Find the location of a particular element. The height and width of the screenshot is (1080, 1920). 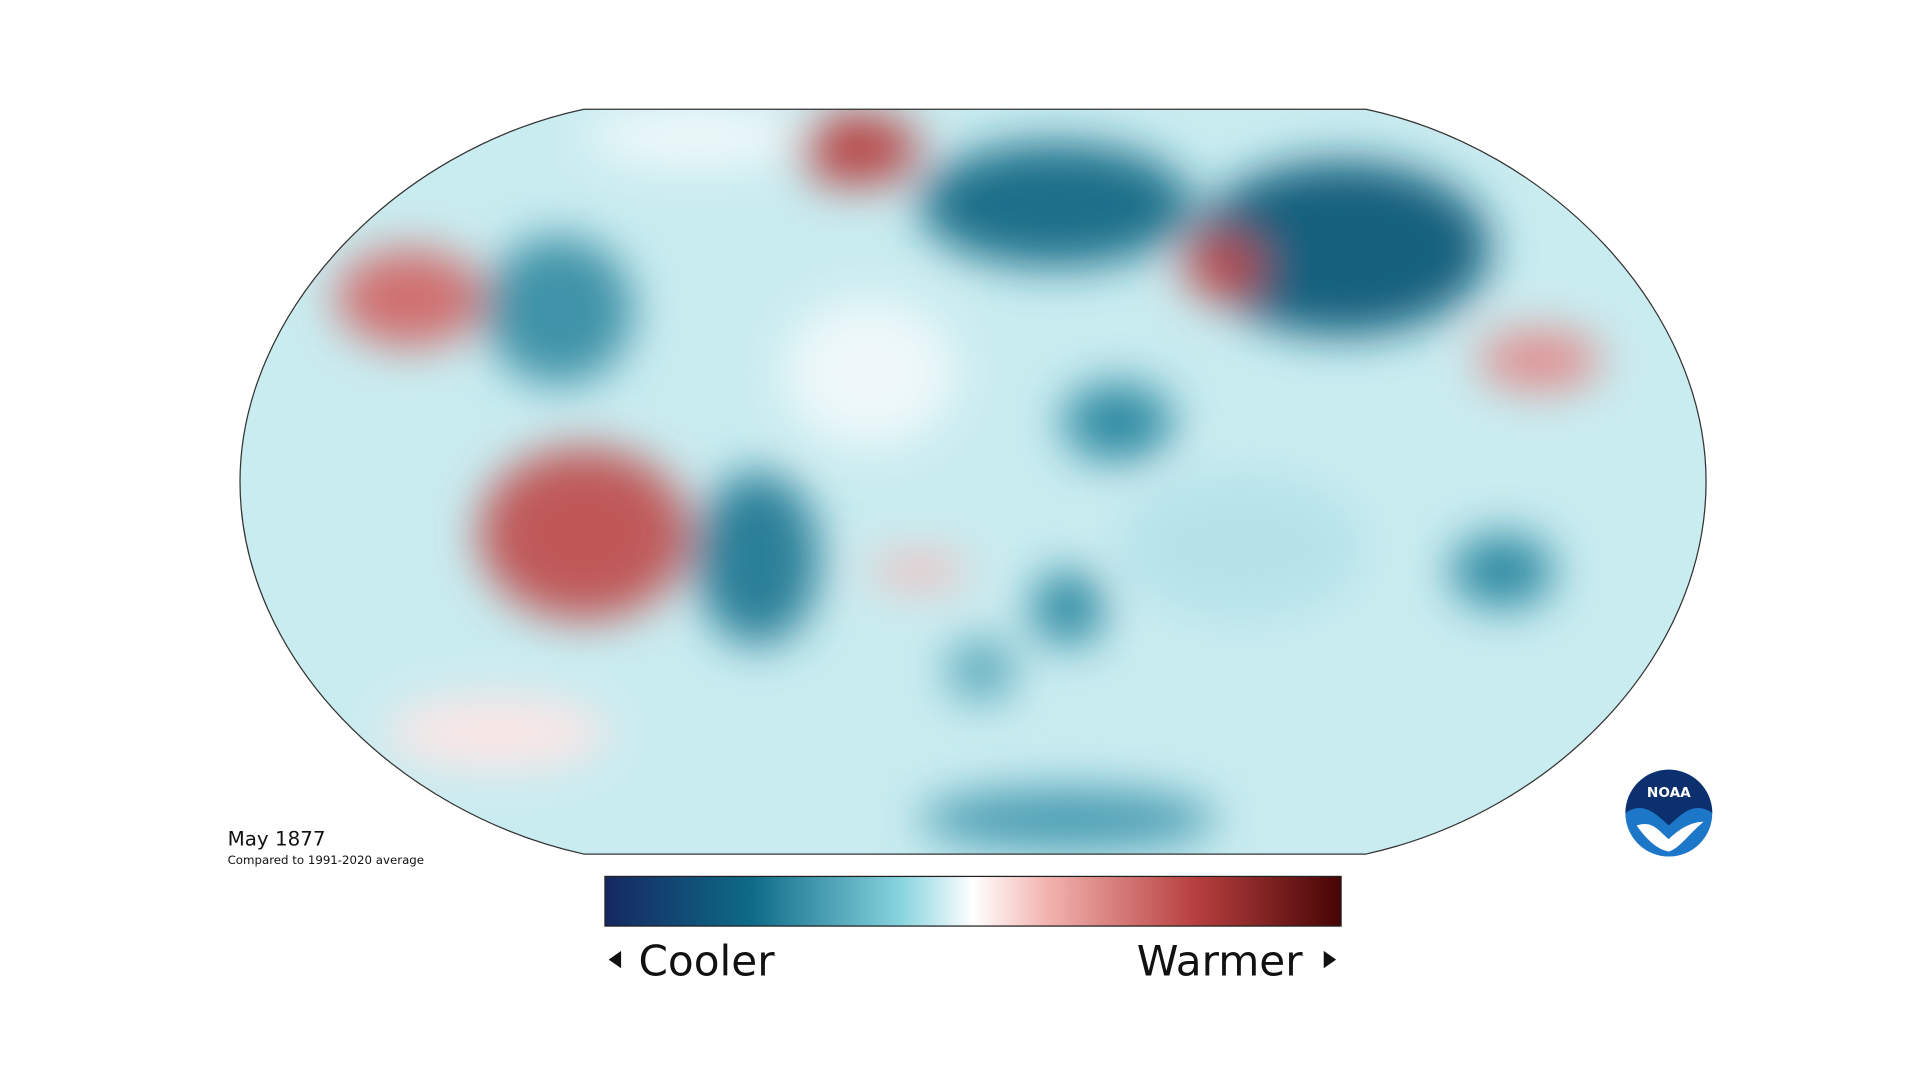

legend-high-label: Warmer is located at coordinates (1220, 961).